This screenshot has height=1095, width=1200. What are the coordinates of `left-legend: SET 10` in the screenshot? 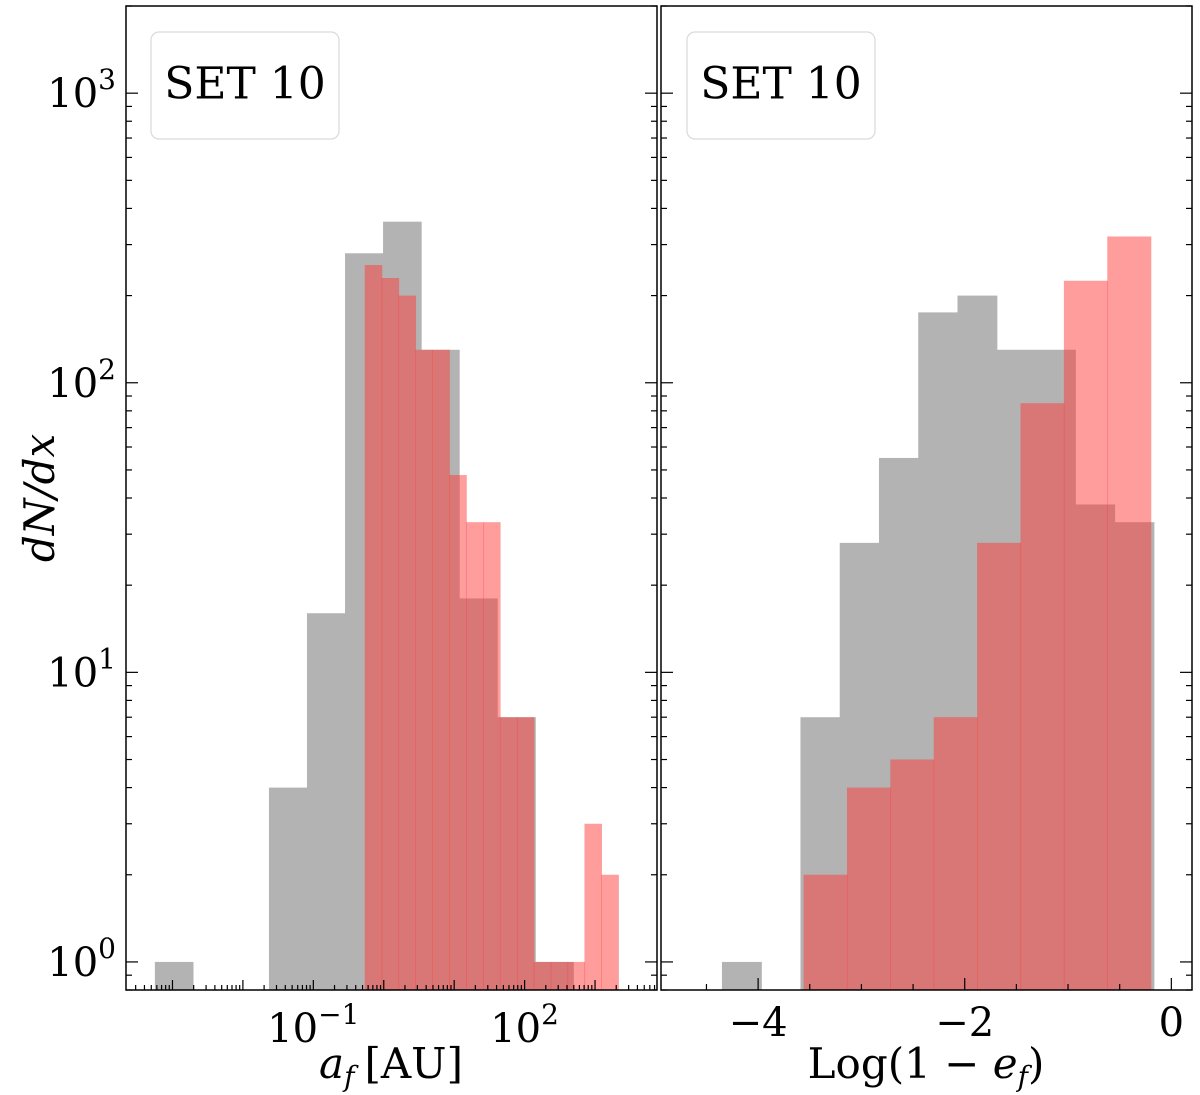 It's located at (245, 85).